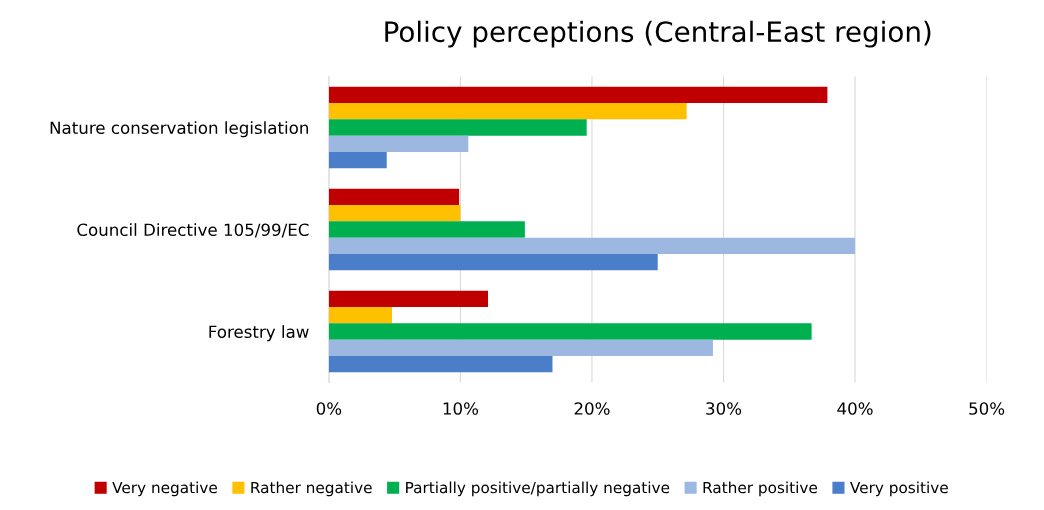  What do you see at coordinates (164, 489) in the screenshot?
I see `legend-label: Very negative` at bounding box center [164, 489].